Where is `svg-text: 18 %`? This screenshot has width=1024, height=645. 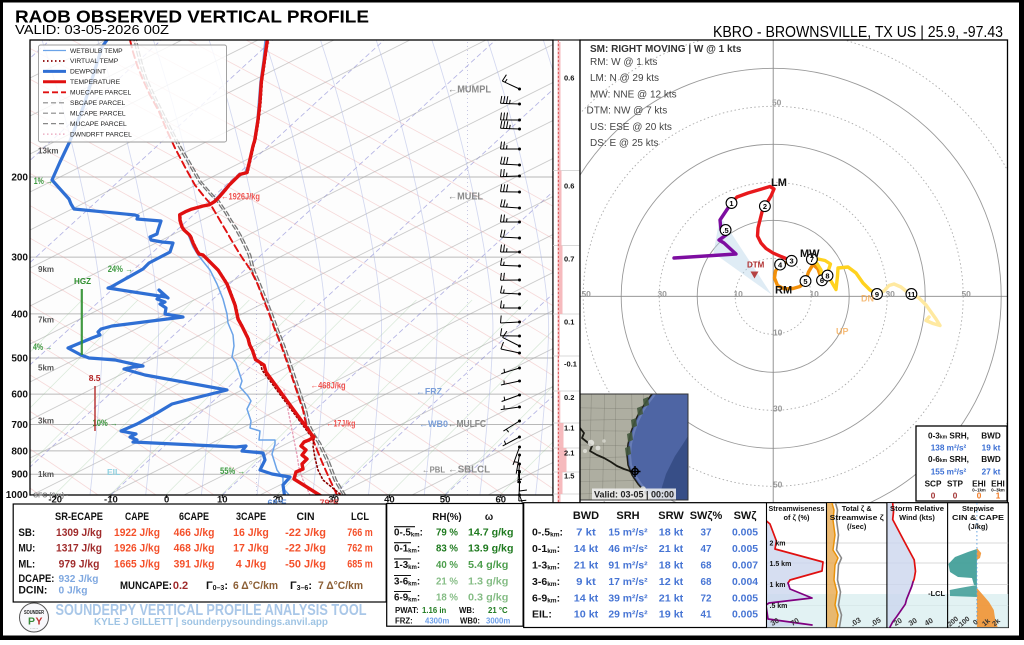 svg-text: 18 % is located at coordinates (447, 598).